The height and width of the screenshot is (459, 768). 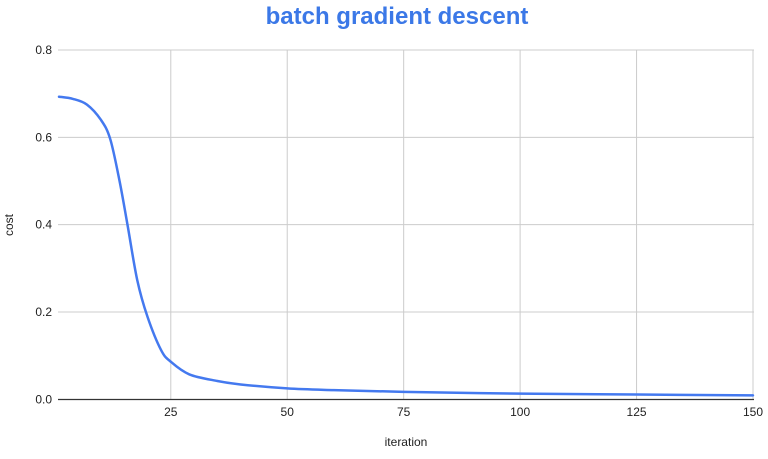 What do you see at coordinates (404, 412) in the screenshot?
I see `x-tick-label: 75` at bounding box center [404, 412].